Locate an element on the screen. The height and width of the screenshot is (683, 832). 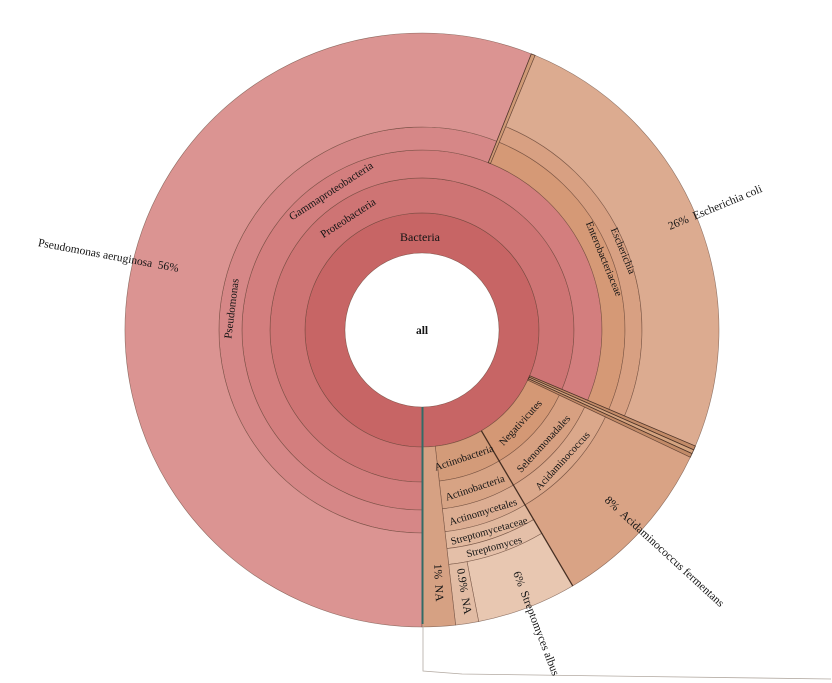
callout-na-1: 1% NA is located at coordinates (438, 583).